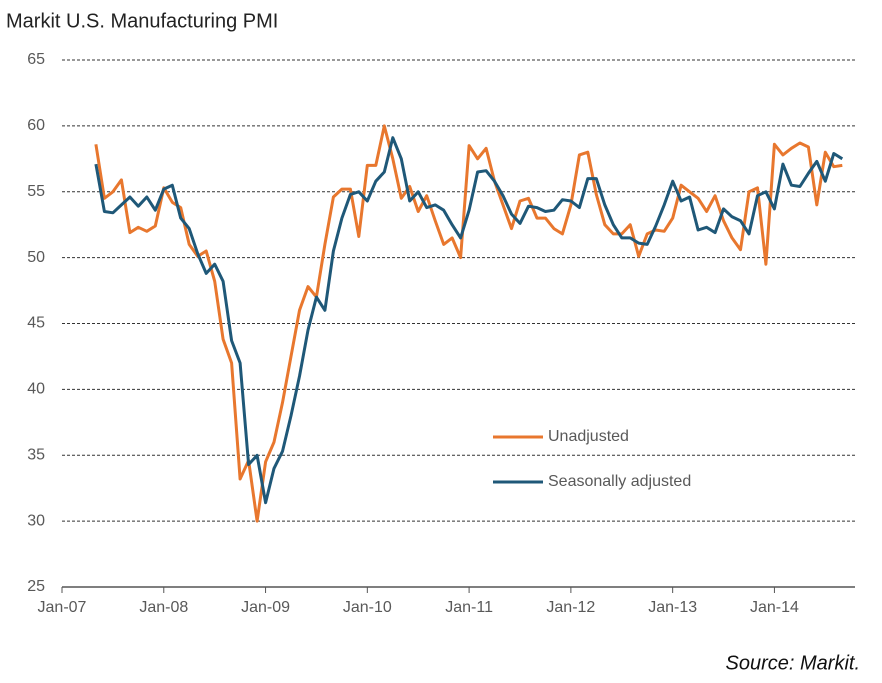  Describe the element at coordinates (672, 607) in the screenshot. I see `x-tick-label: Jan-13` at that location.